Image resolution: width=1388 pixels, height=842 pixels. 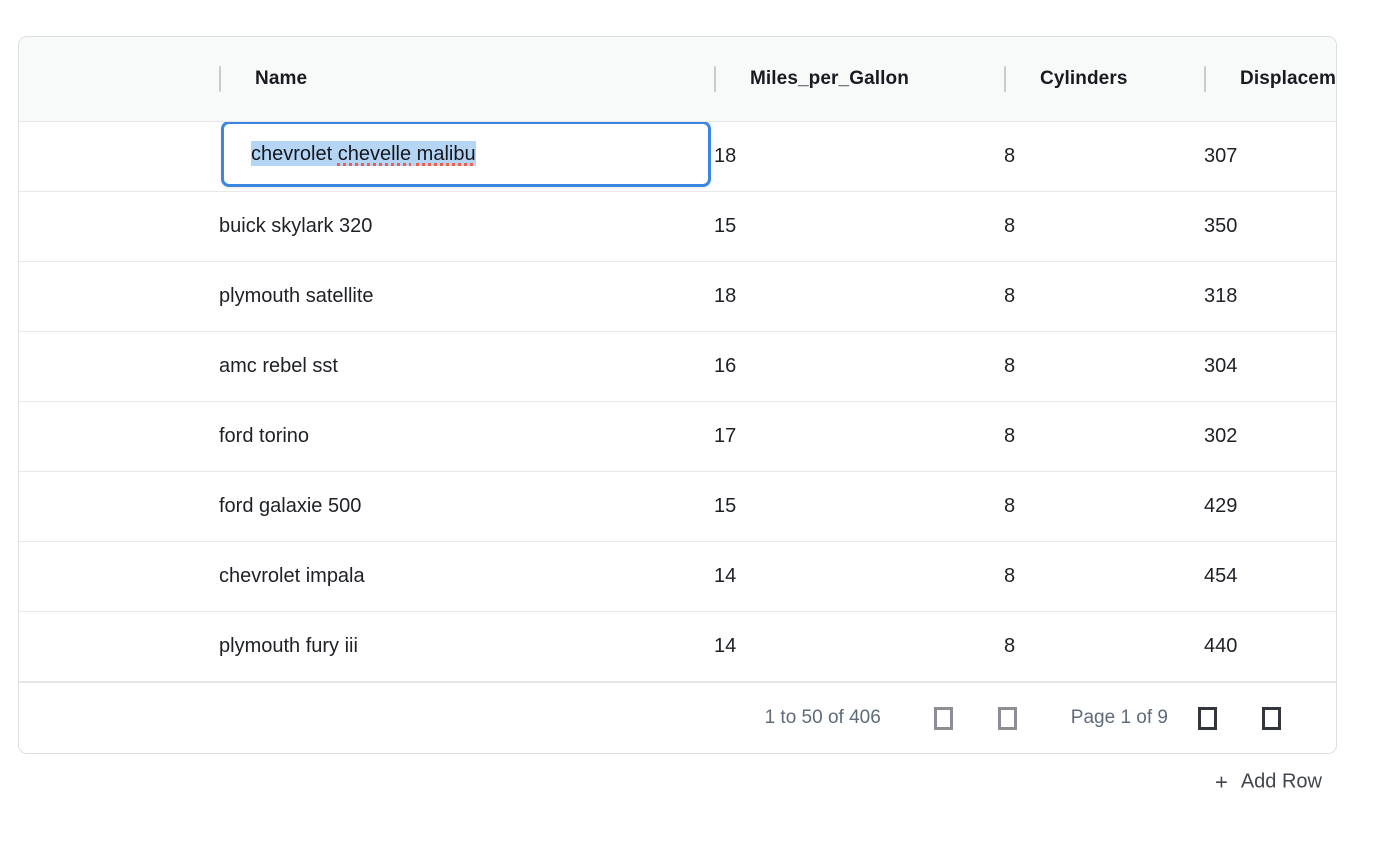 What do you see at coordinates (1270, 296) in the screenshot?
I see `cell-displacement: 318` at bounding box center [1270, 296].